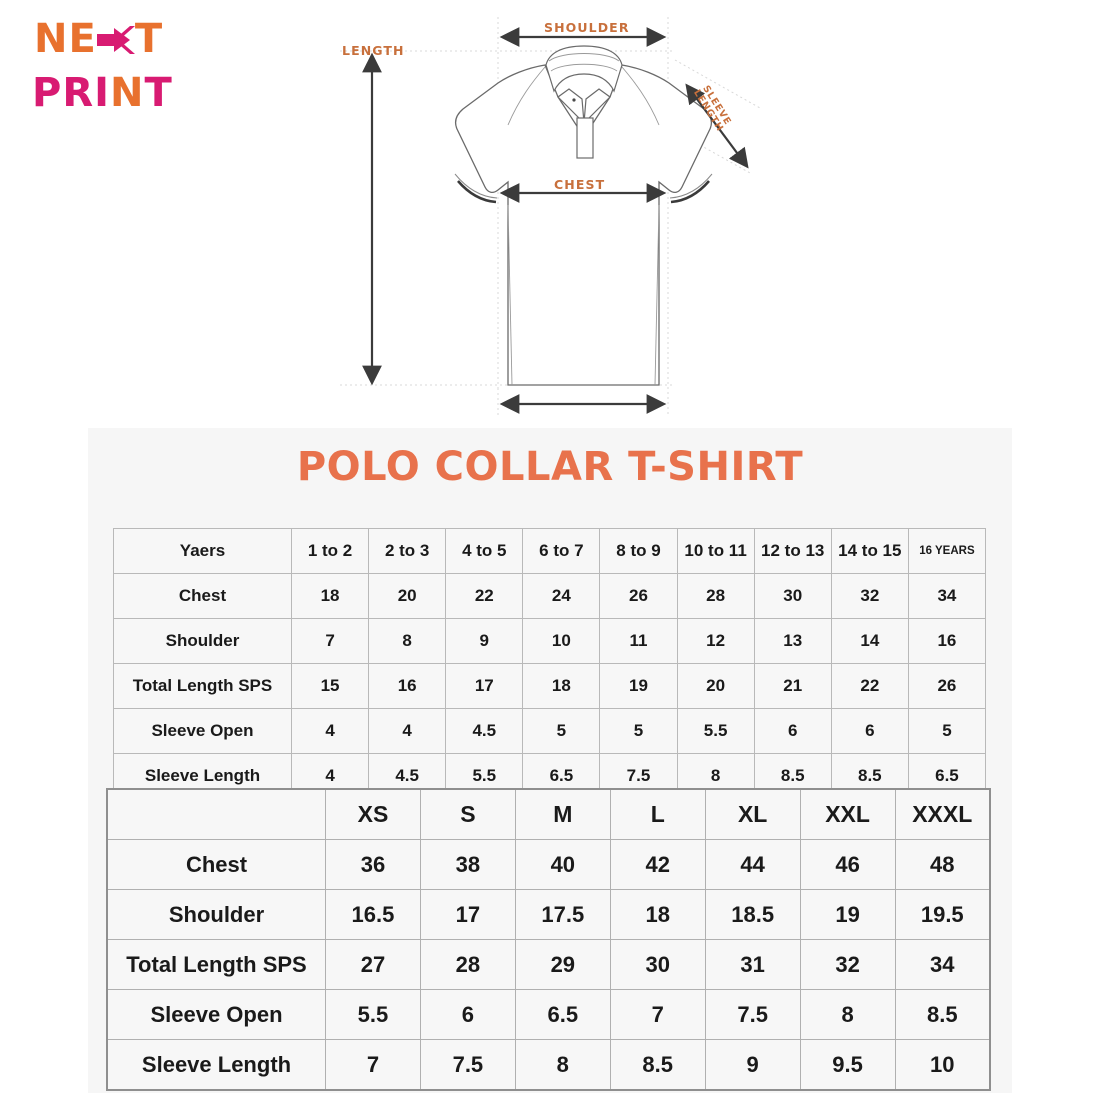  Describe the element at coordinates (752, 914) in the screenshot. I see `table-cell: 18.5` at that location.